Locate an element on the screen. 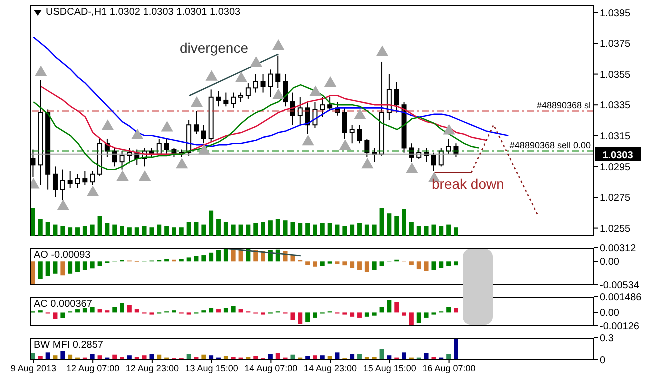  y-tick-label: -0.00534 is located at coordinates (620, 286).